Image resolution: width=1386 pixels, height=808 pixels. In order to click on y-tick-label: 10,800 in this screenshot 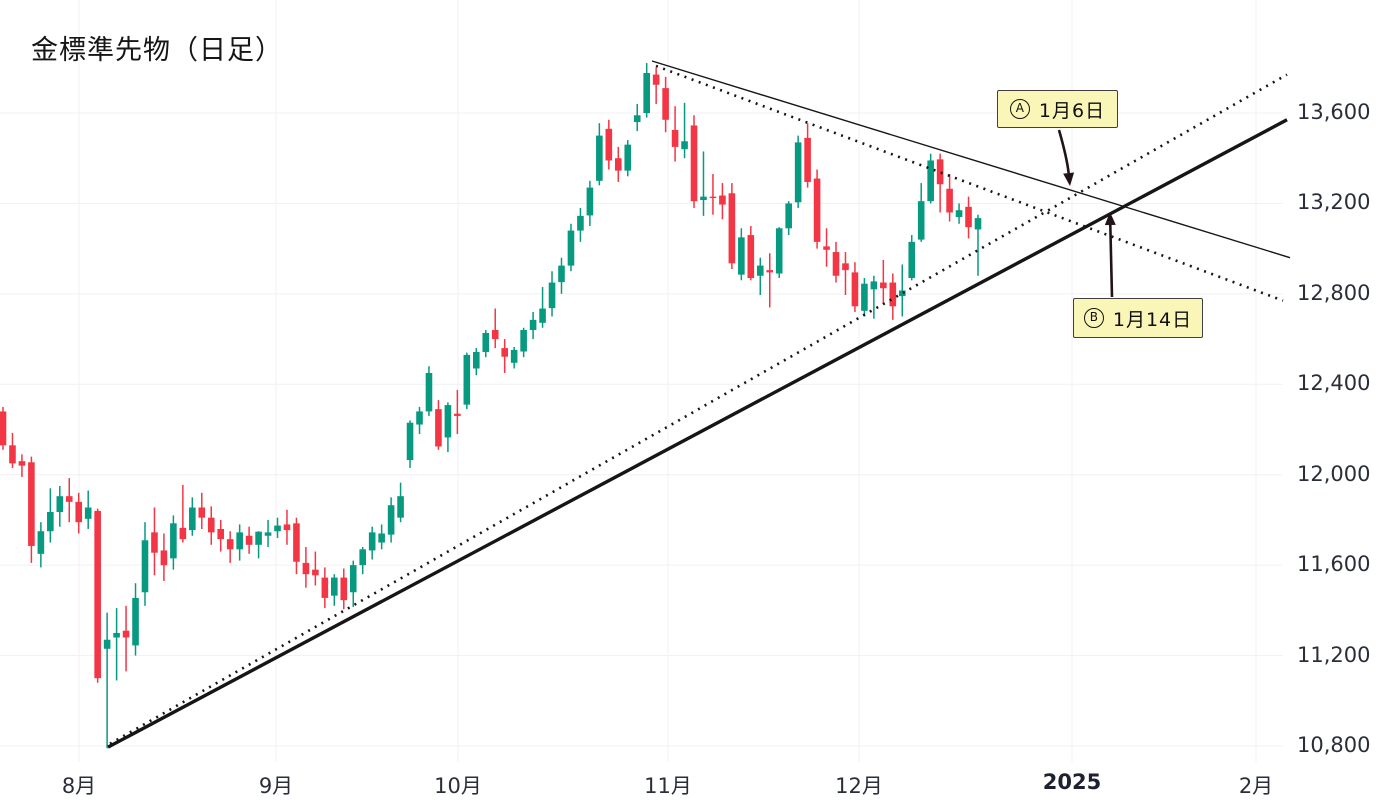, I will do `click(1334, 745)`.